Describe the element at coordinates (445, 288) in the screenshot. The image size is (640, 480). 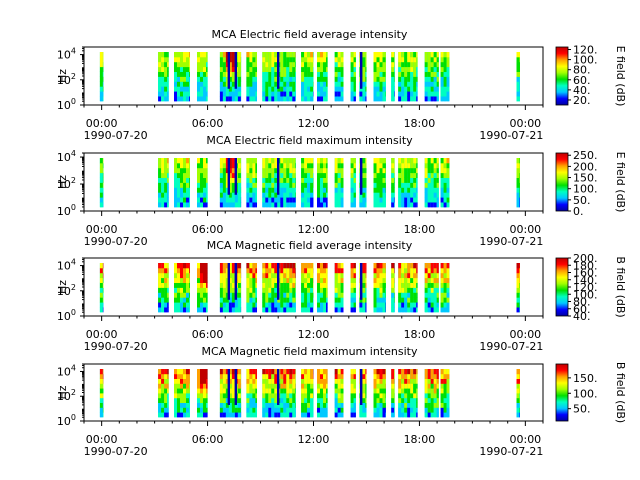
I see `data-band` at that location.